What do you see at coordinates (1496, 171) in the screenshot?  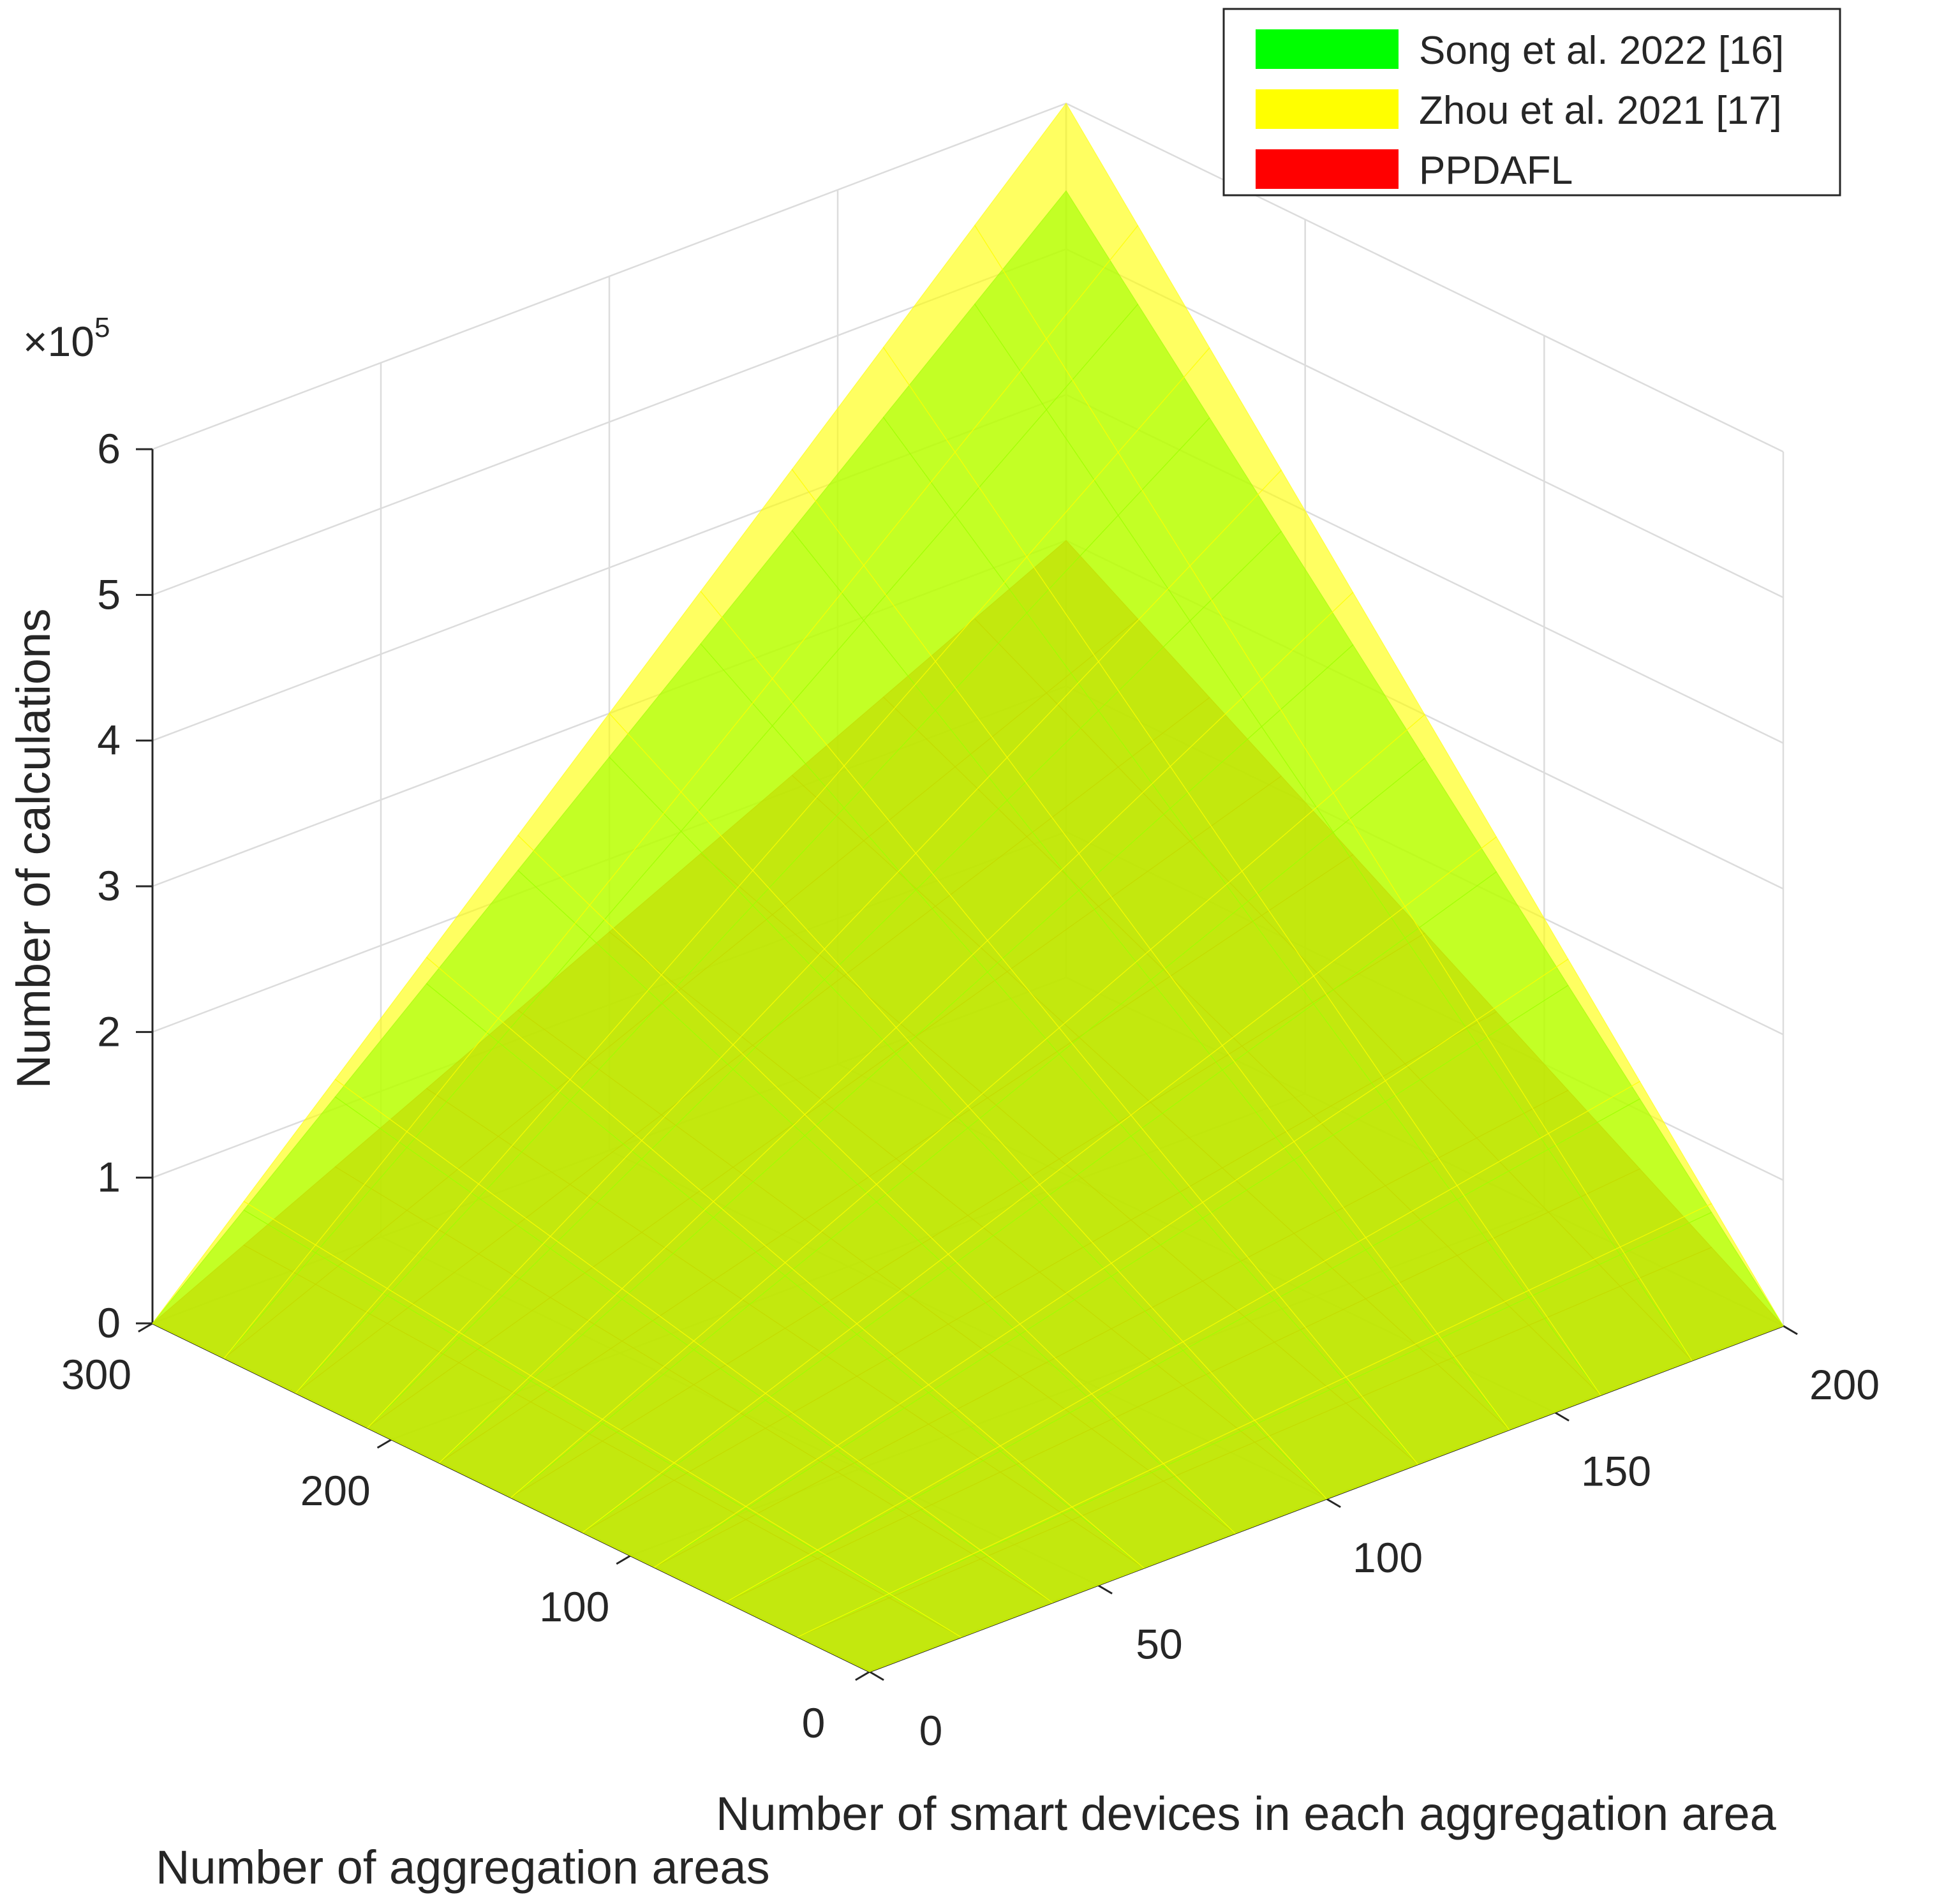 I see `legend-label: PPDAFL` at bounding box center [1496, 171].